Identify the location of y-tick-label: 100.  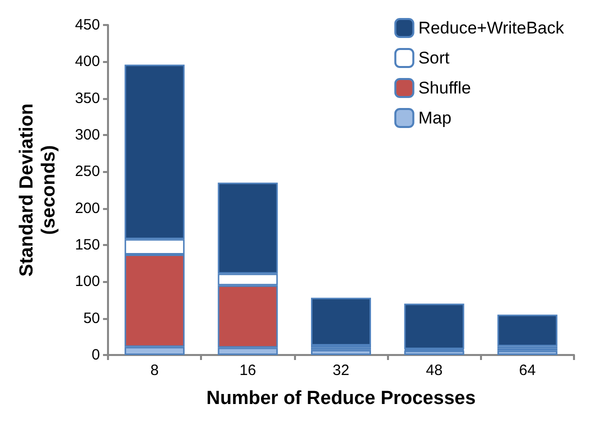
(87, 281).